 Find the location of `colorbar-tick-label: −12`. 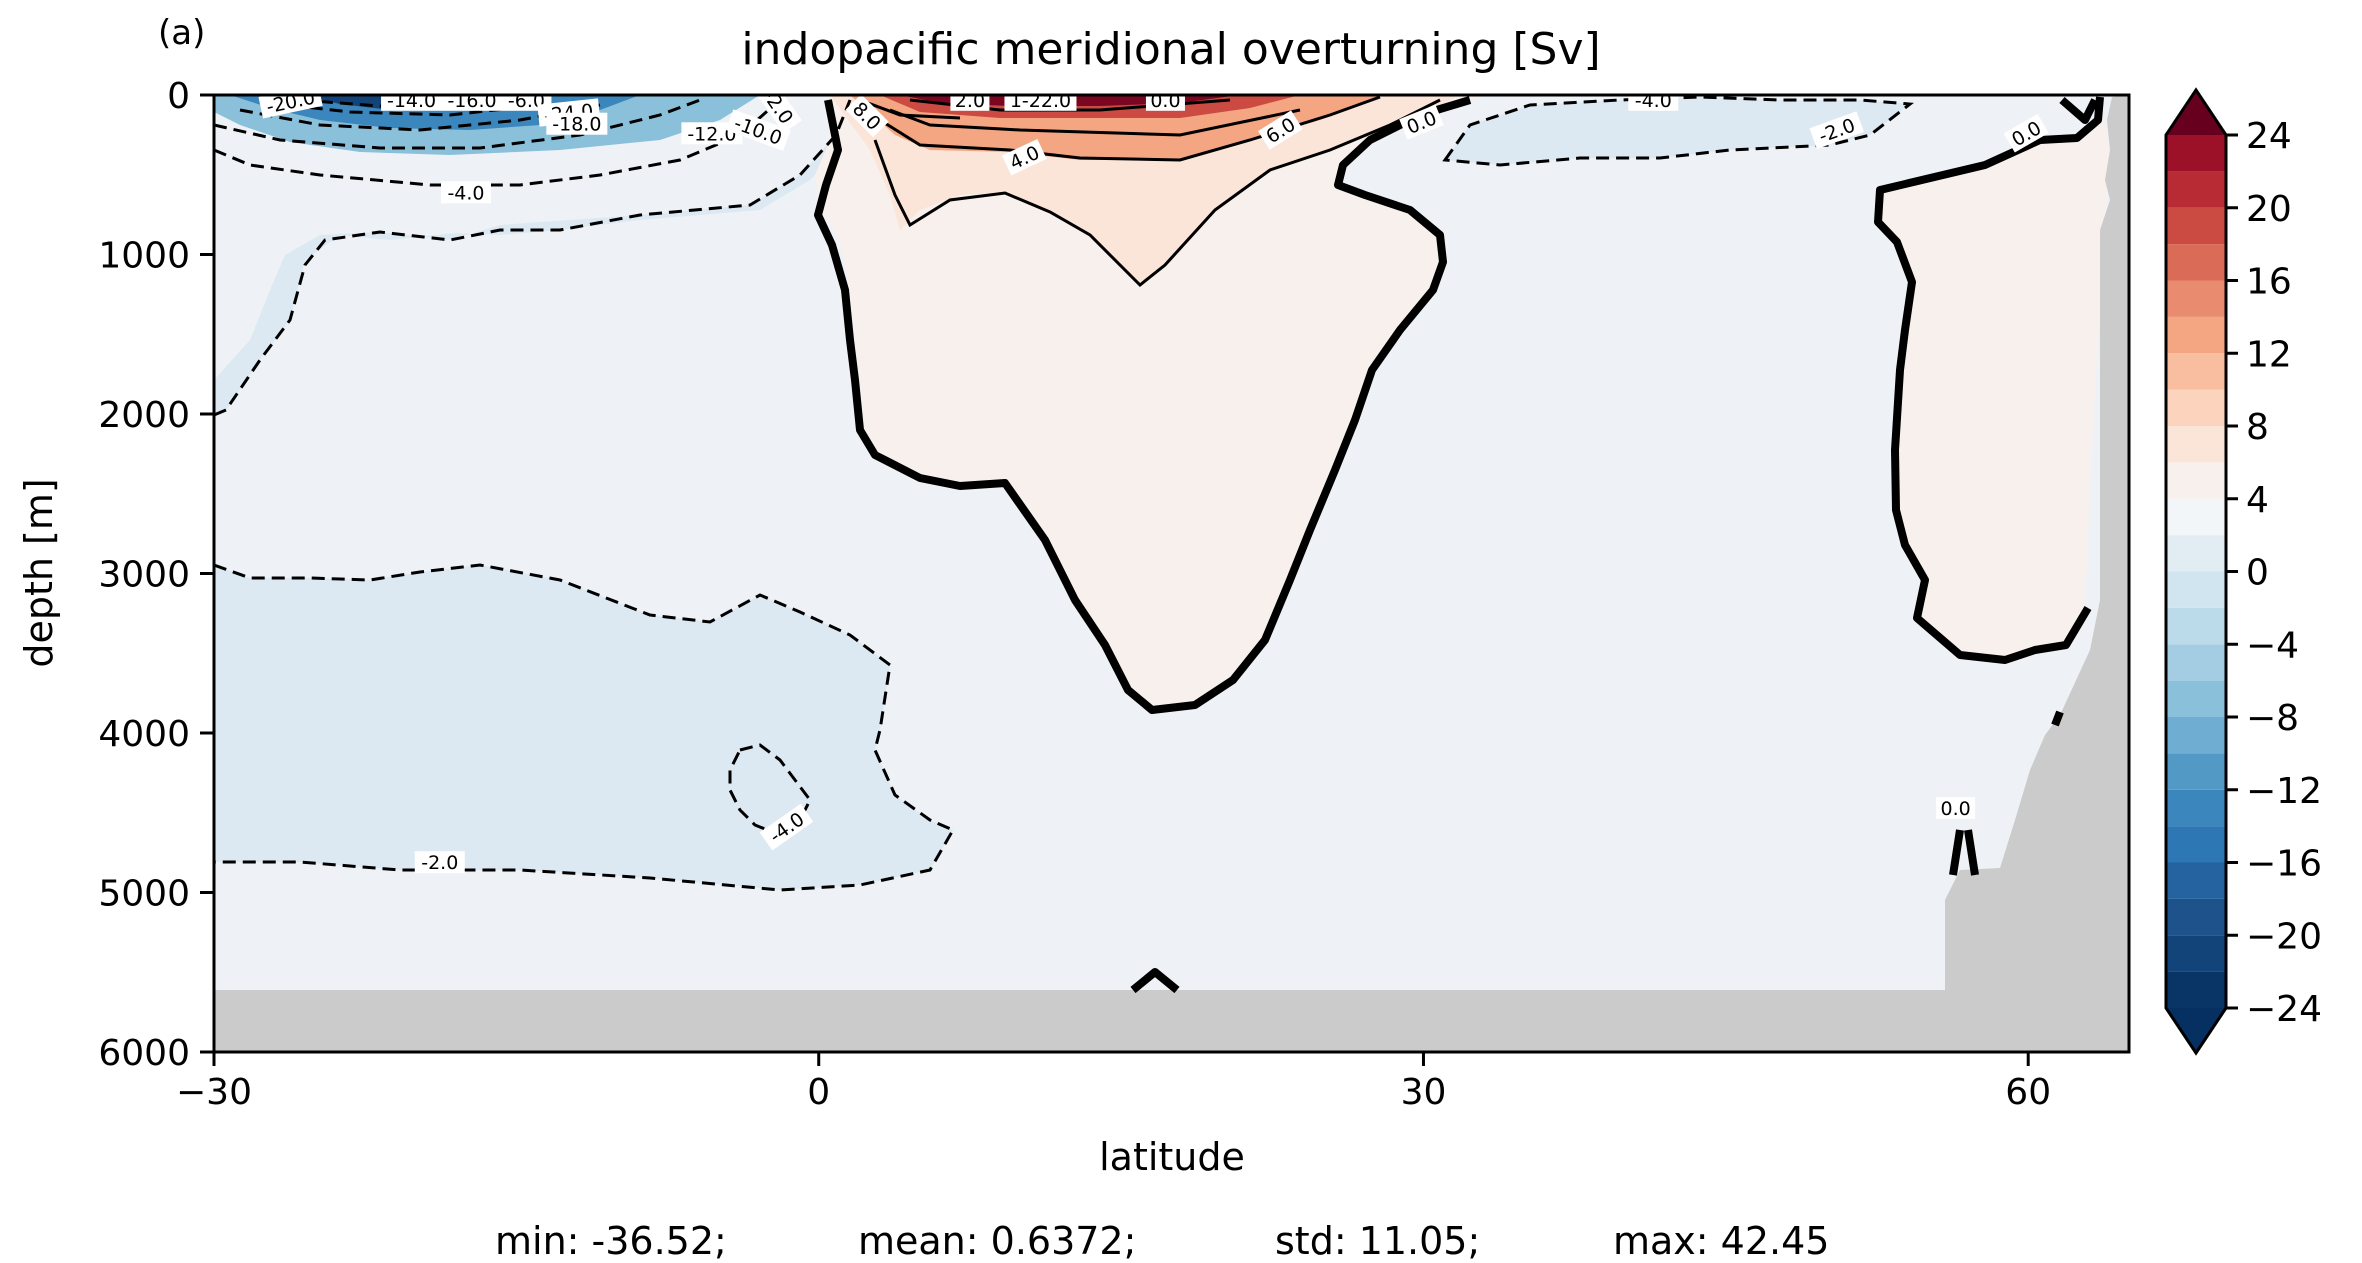

colorbar-tick-label: −12 is located at coordinates (2284, 791).